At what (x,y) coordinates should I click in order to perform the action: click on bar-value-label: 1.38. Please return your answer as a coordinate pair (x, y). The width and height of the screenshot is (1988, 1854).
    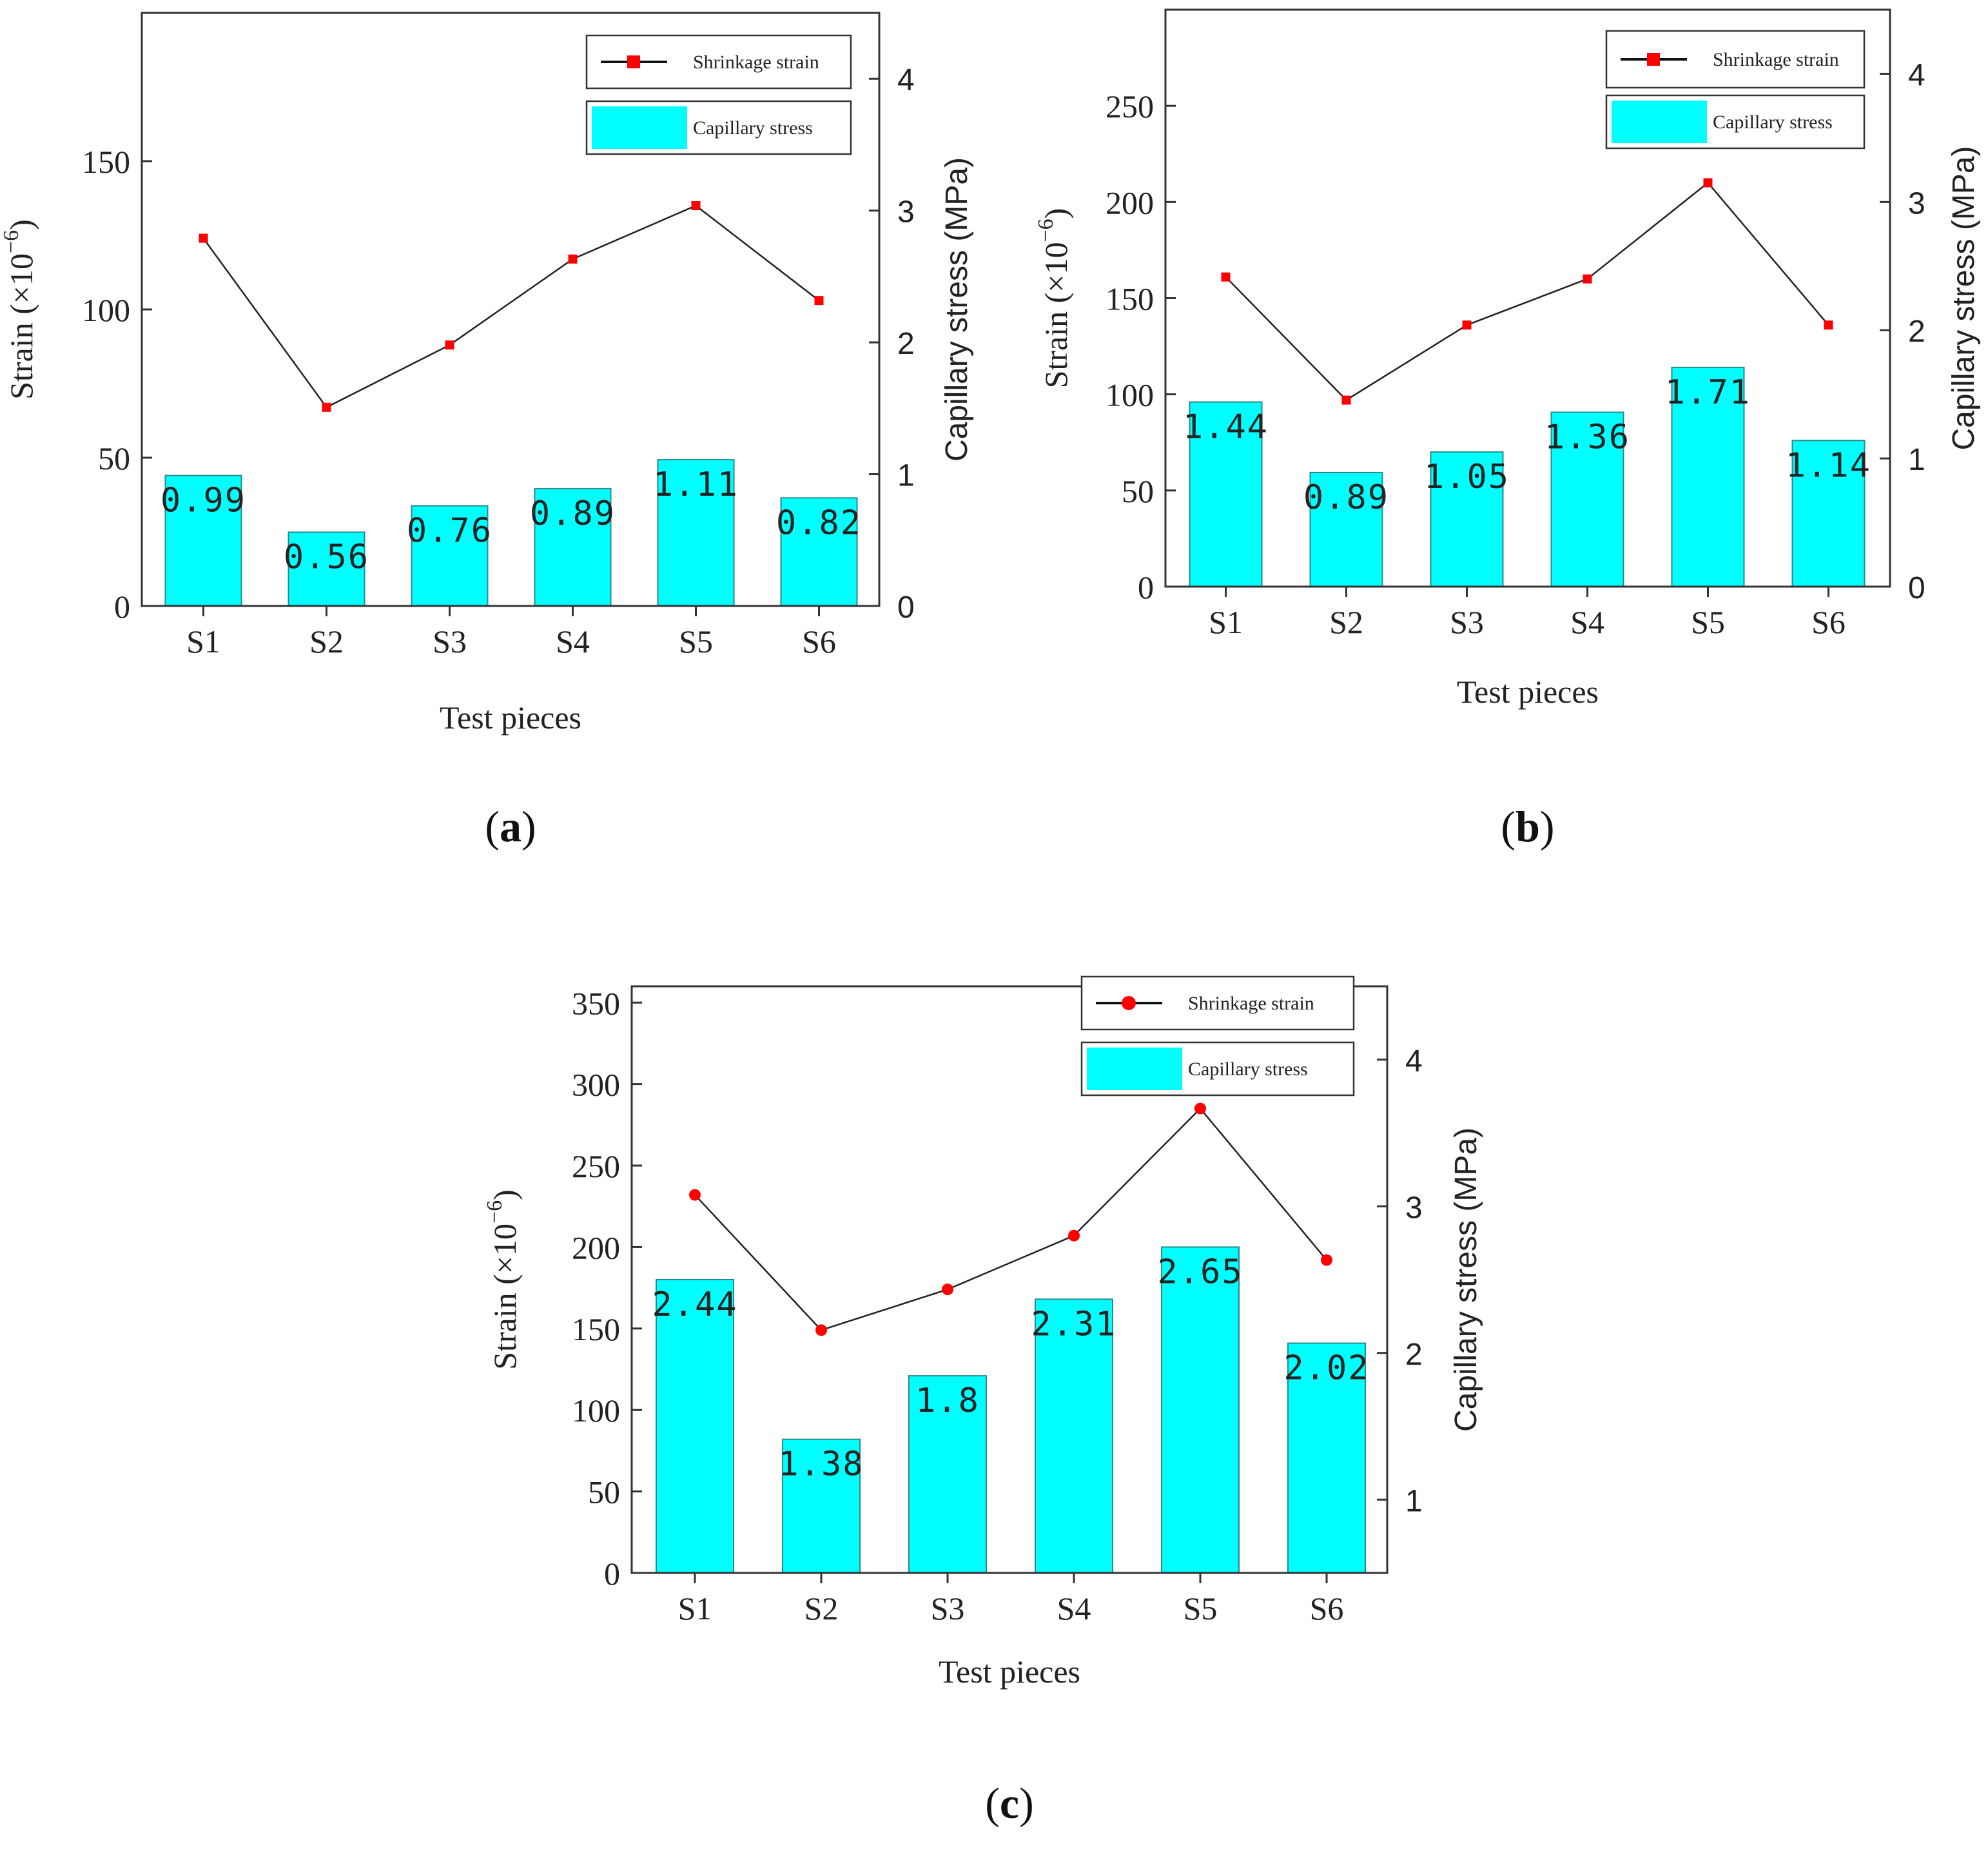
    Looking at the image, I should click on (821, 1464).